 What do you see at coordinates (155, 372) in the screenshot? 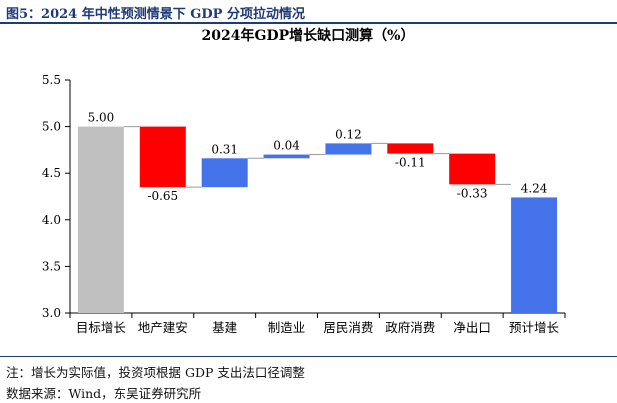
I see `chart-note: 注：增长为实际值，投资项根据 GDP 支出法口径调整` at bounding box center [155, 372].